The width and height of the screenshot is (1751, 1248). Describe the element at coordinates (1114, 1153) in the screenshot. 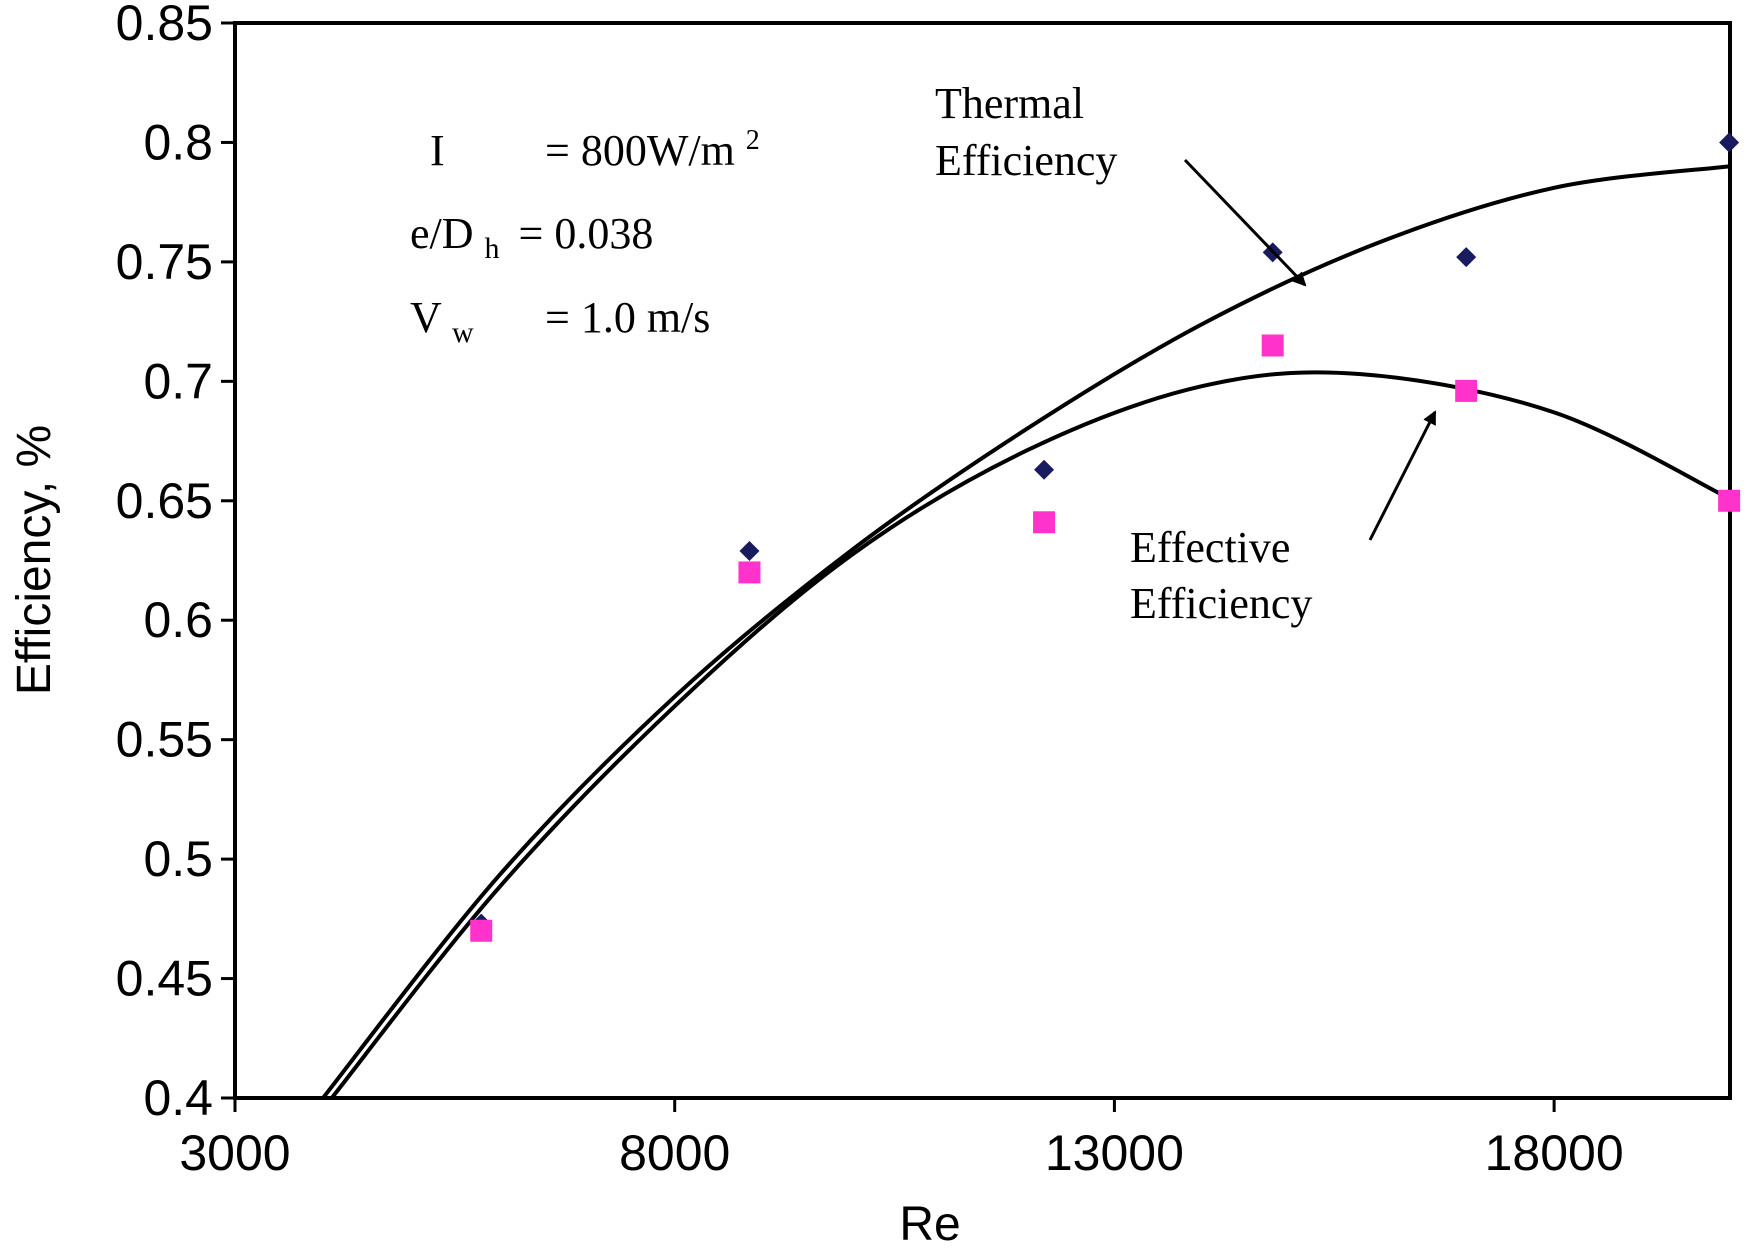

I see `x-tick-label: 13000` at that location.